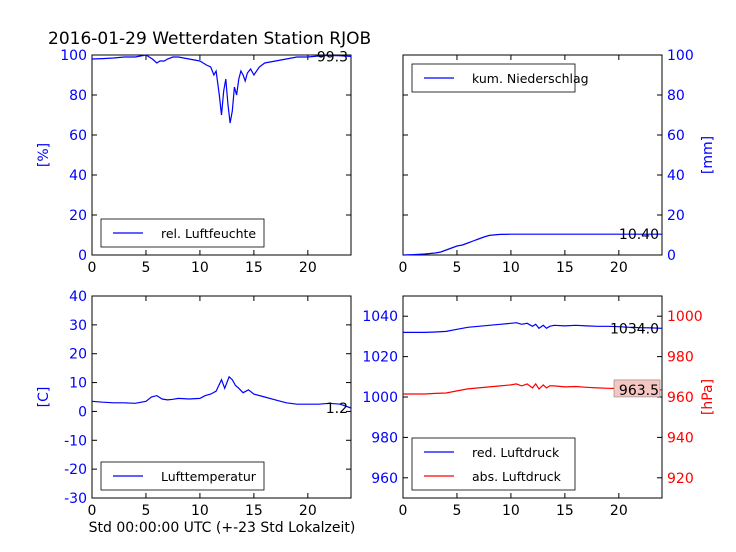 This screenshot has height=552, width=736. I want to click on y-tick-label: 1000, so click(380, 398).